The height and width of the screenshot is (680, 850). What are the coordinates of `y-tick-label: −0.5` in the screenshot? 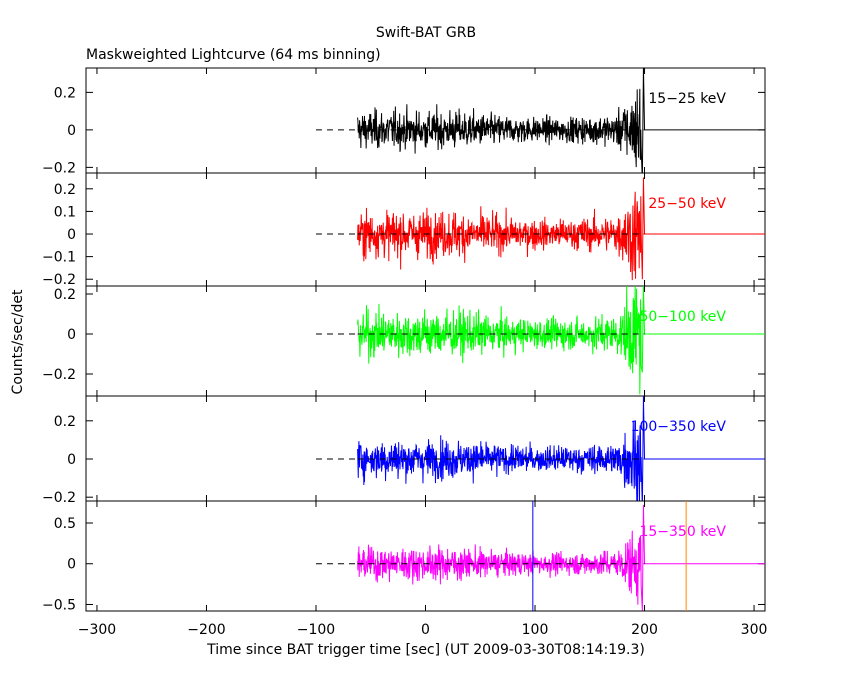 It's located at (59, 605).